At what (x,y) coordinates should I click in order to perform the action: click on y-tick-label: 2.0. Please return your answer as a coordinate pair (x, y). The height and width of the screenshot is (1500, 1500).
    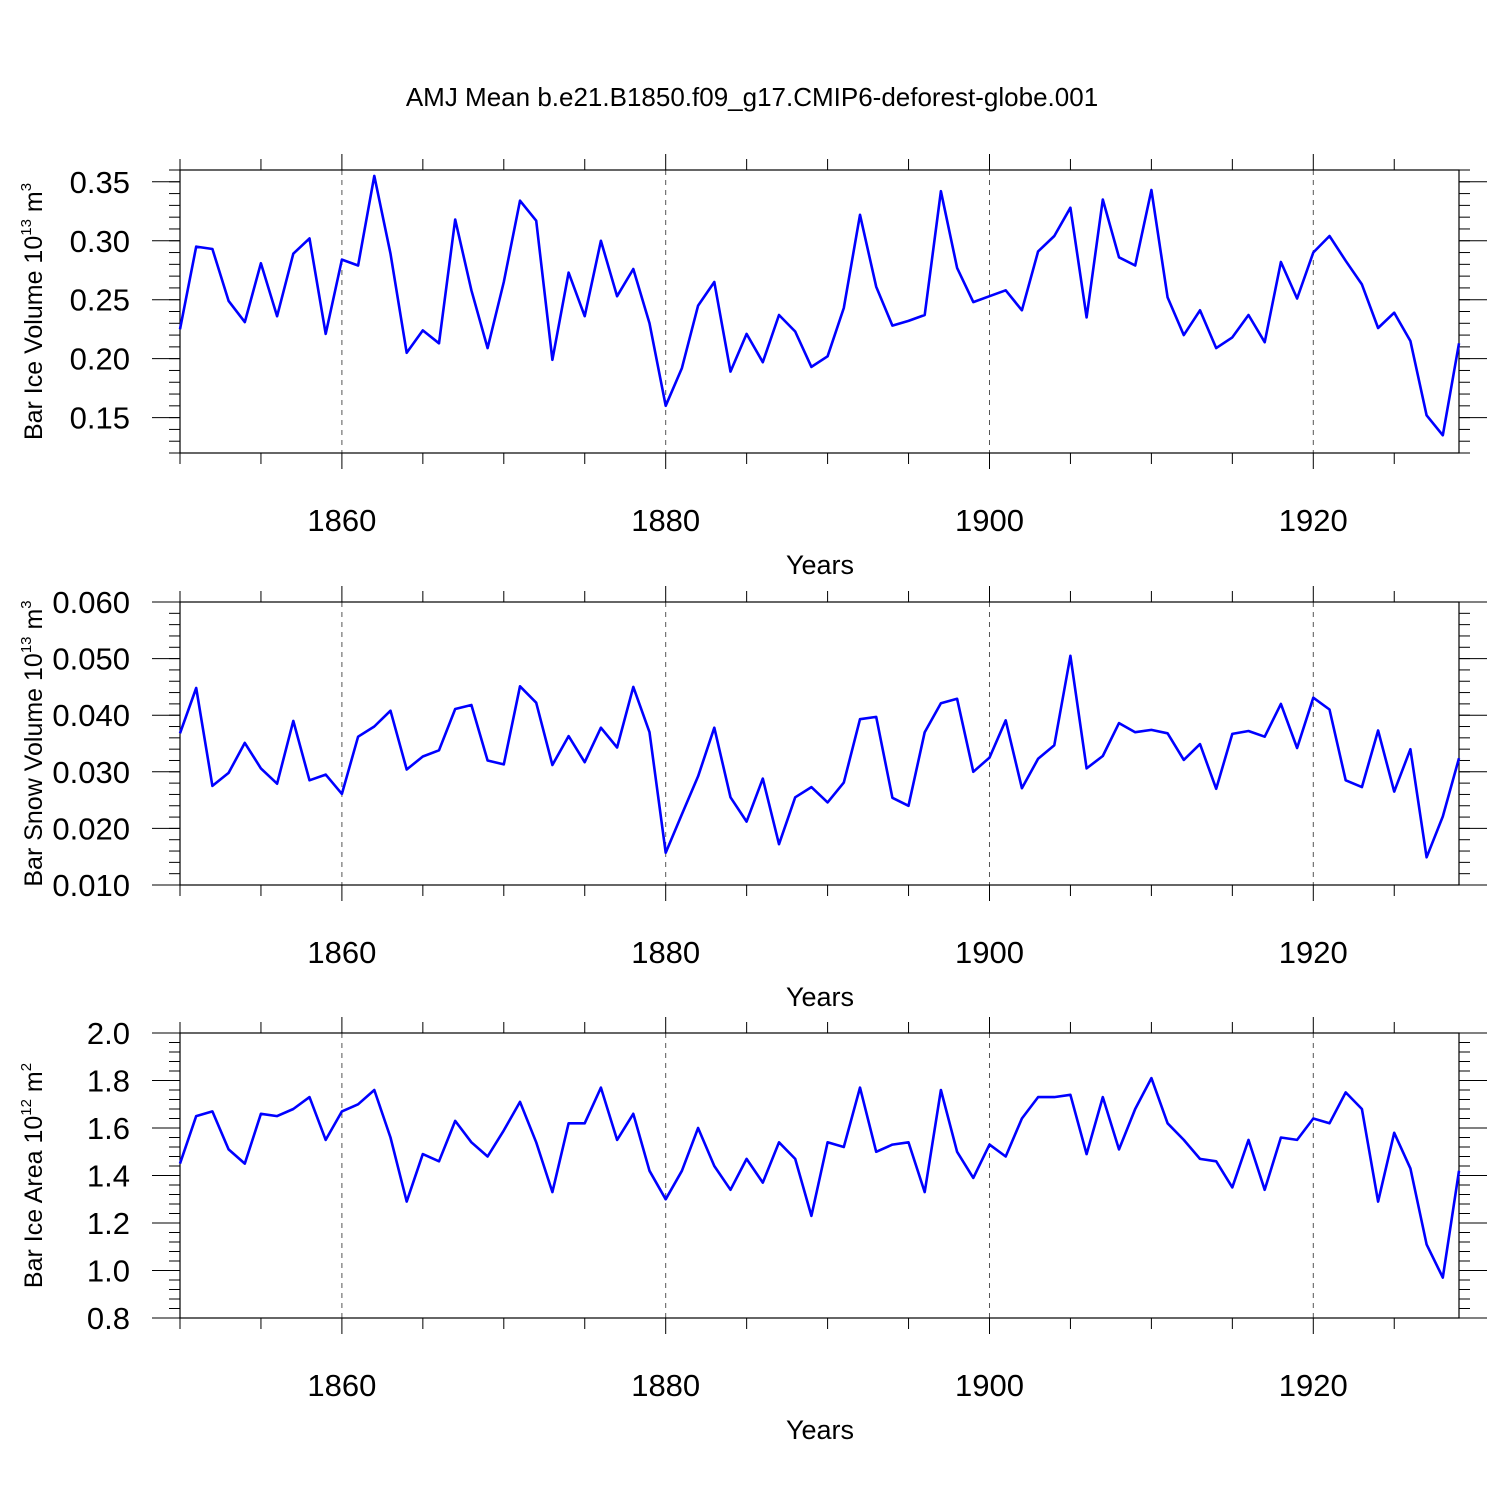
    Looking at the image, I should click on (108, 1033).